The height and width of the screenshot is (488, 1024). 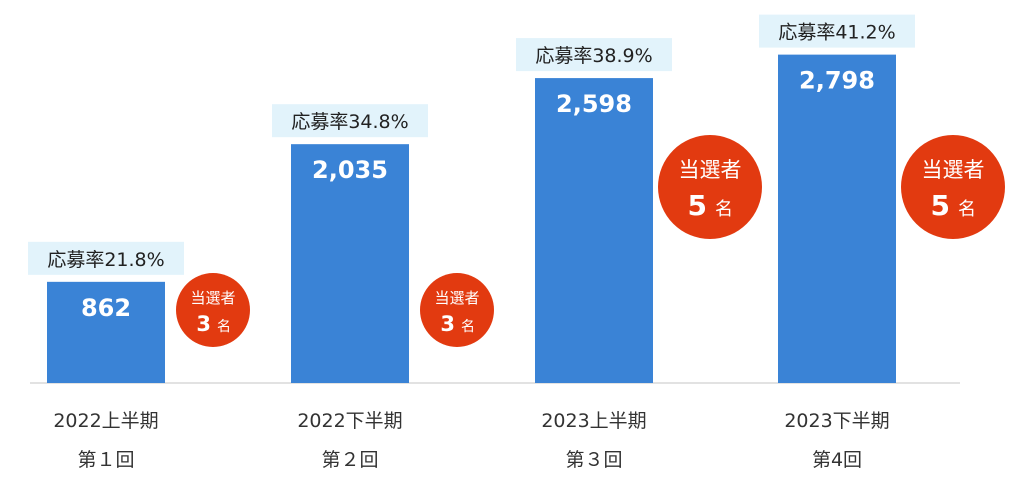 What do you see at coordinates (349, 460) in the screenshot?
I see `x-tick-sublabel-2: 第２回` at bounding box center [349, 460].